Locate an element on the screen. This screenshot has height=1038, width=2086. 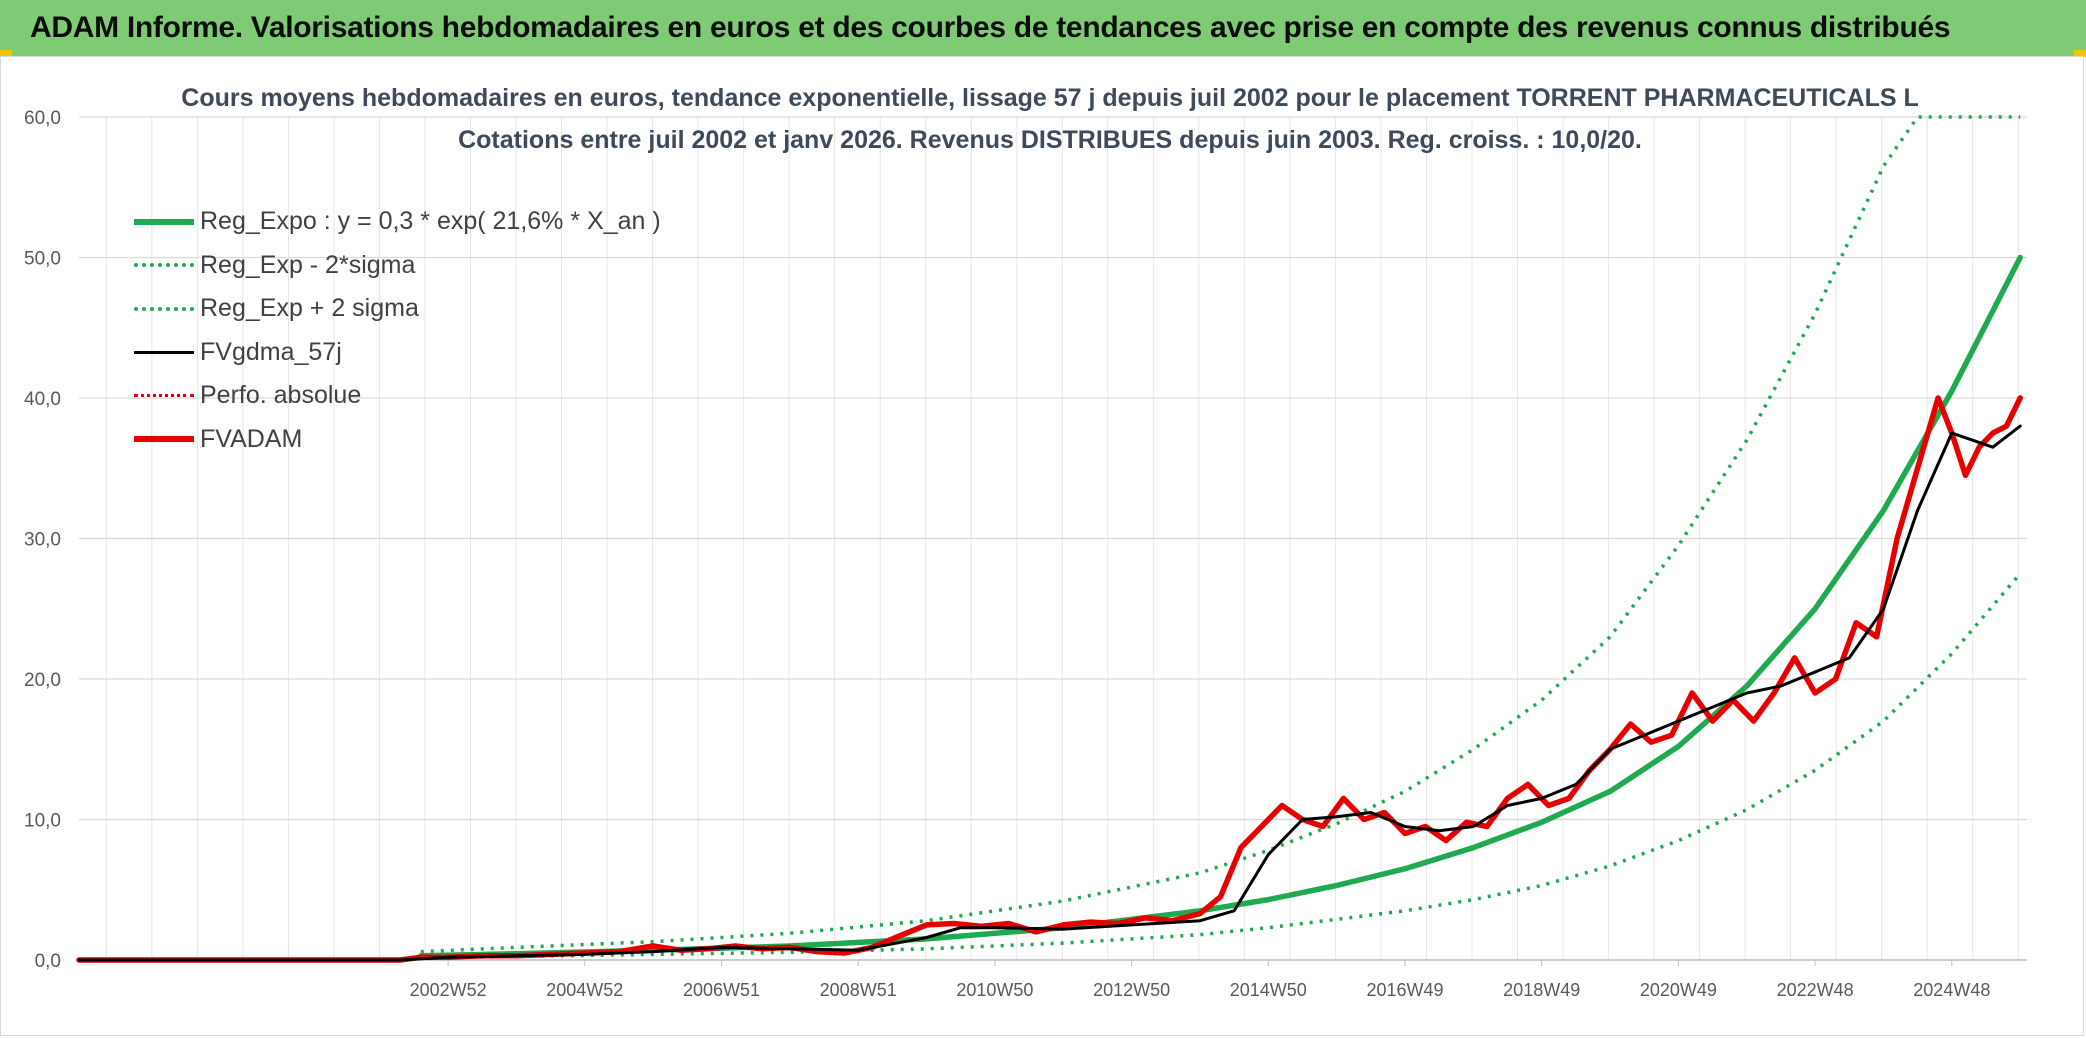
x-tick-label: 2004W52 is located at coordinates (584, 990).